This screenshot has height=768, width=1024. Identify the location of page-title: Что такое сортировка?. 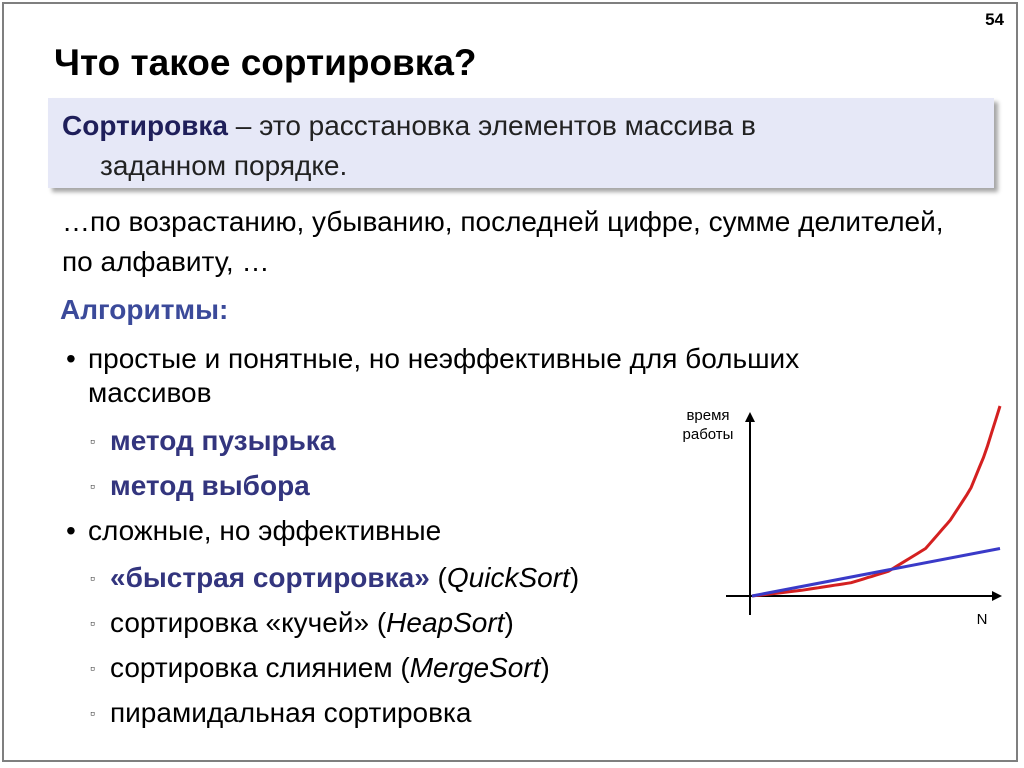
(265, 62).